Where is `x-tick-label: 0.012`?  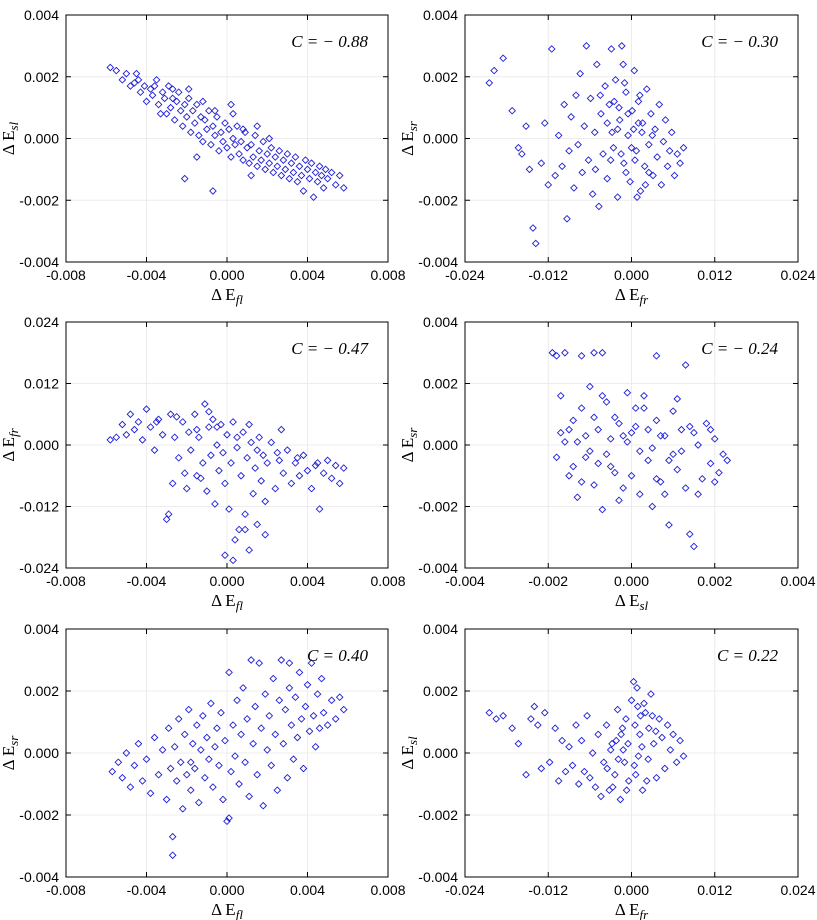
x-tick-label: 0.012 is located at coordinates (714, 890).